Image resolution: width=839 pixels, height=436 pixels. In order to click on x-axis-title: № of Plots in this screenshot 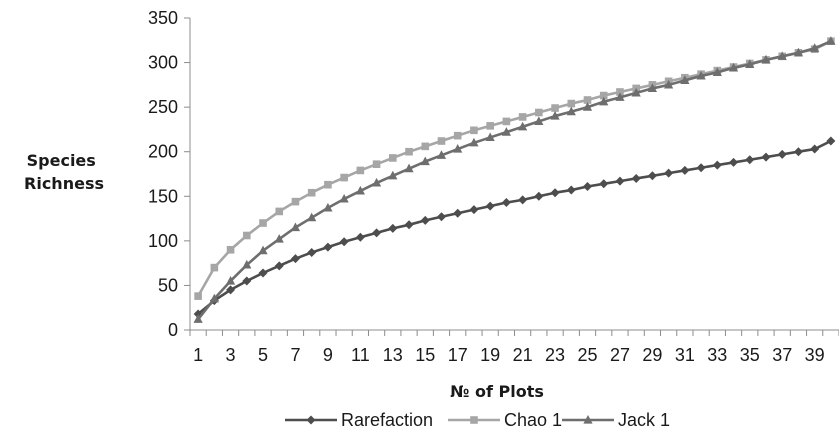, I will do `click(497, 391)`.